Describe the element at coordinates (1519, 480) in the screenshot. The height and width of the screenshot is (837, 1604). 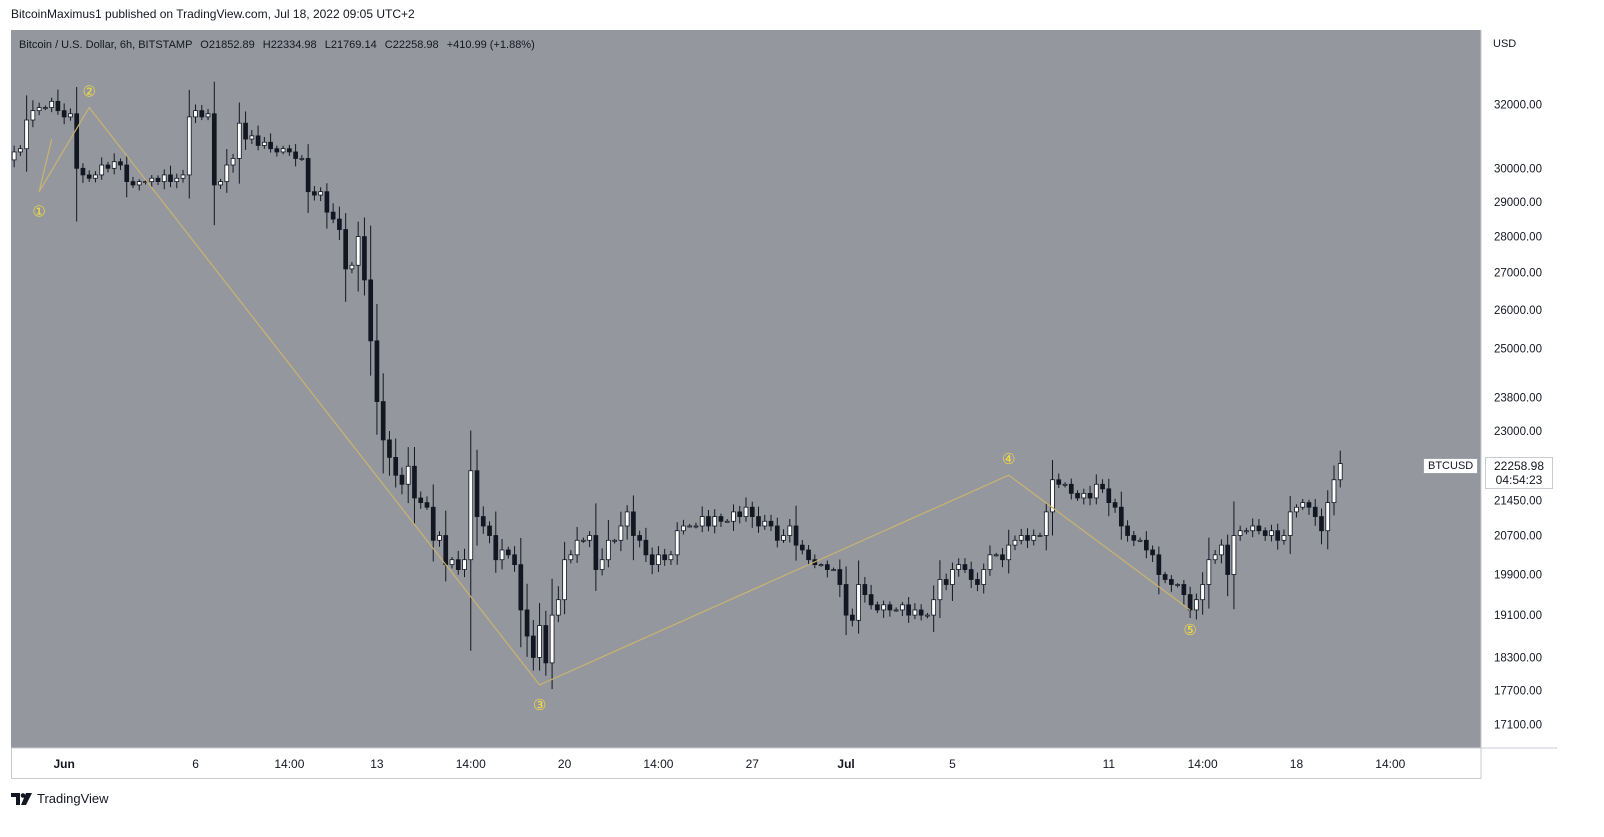
I see `bar-countdown: 04:54:23` at that location.